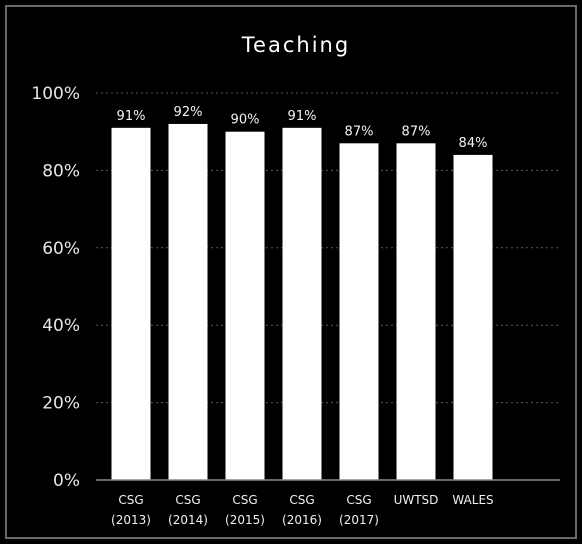 The height and width of the screenshot is (544, 582). Describe the element at coordinates (66, 481) in the screenshot. I see `y-tick-label: 0%` at that location.